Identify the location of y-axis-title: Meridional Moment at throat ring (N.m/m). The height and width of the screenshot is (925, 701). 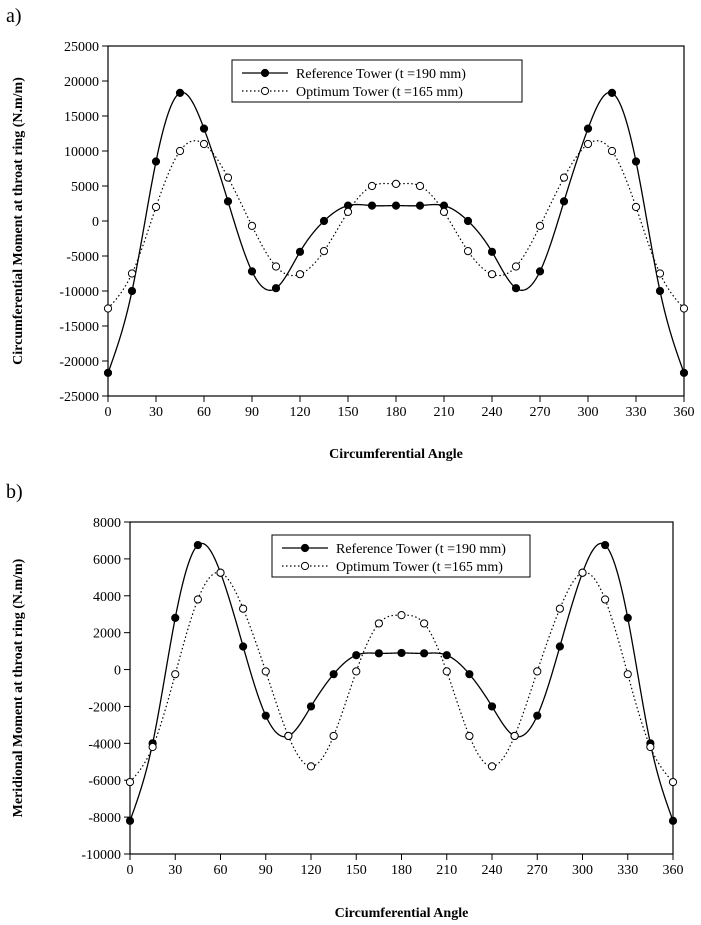
(18, 687).